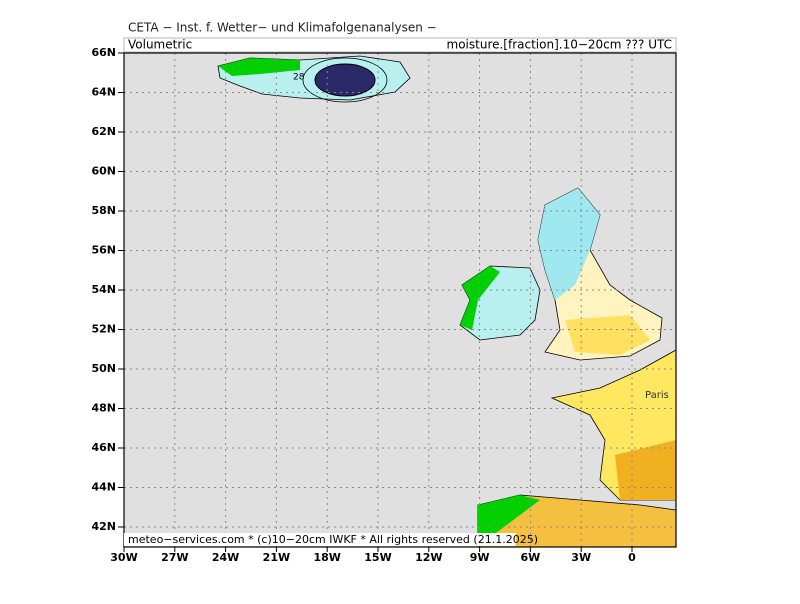  What do you see at coordinates (103, 368) in the screenshot?
I see `lat-tick-label: 50N` at bounding box center [103, 368].